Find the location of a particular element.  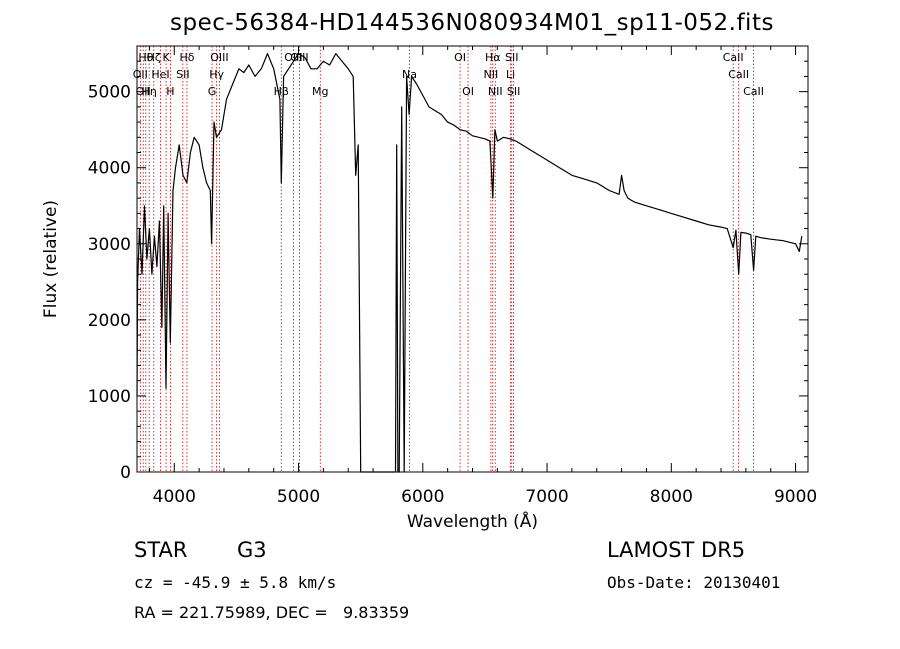

marker-label-22: NII is located at coordinates (495, 91).